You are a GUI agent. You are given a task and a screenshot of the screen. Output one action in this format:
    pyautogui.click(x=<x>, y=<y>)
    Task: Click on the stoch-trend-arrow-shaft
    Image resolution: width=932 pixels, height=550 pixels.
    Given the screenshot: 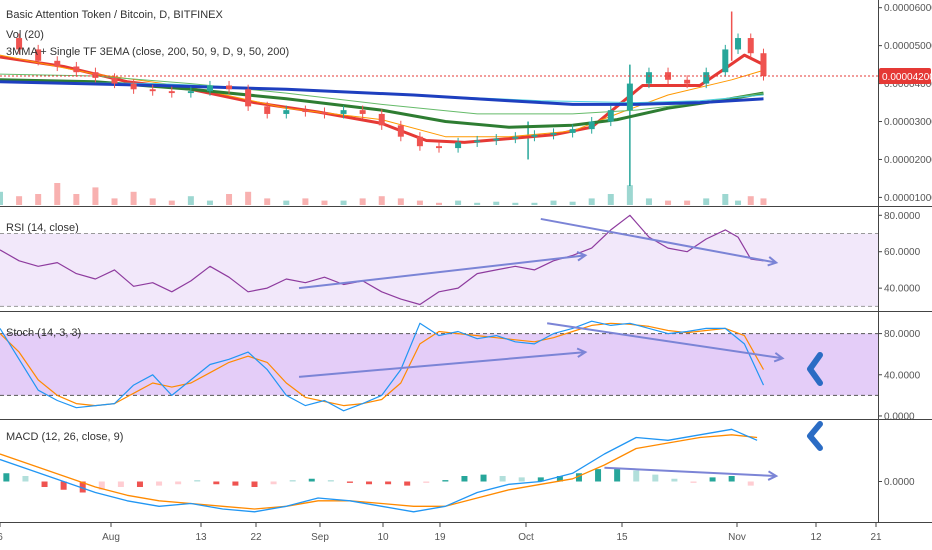 What is the action you would take?
    pyautogui.click(x=442, y=364)
    